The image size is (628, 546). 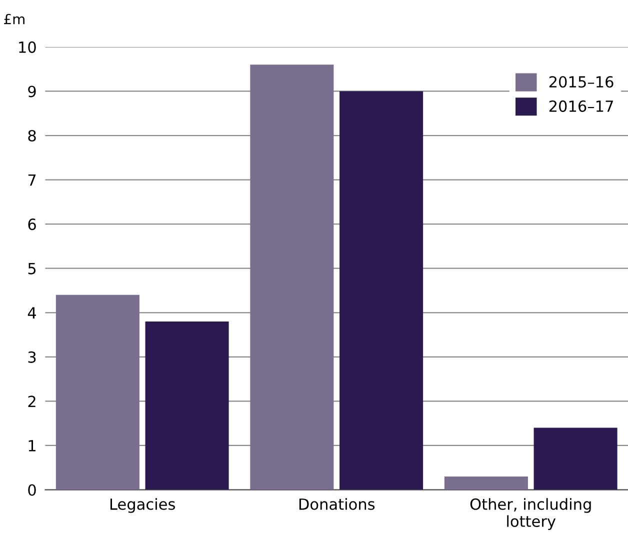 I want to click on y-tick-label: 0, so click(x=32, y=490).